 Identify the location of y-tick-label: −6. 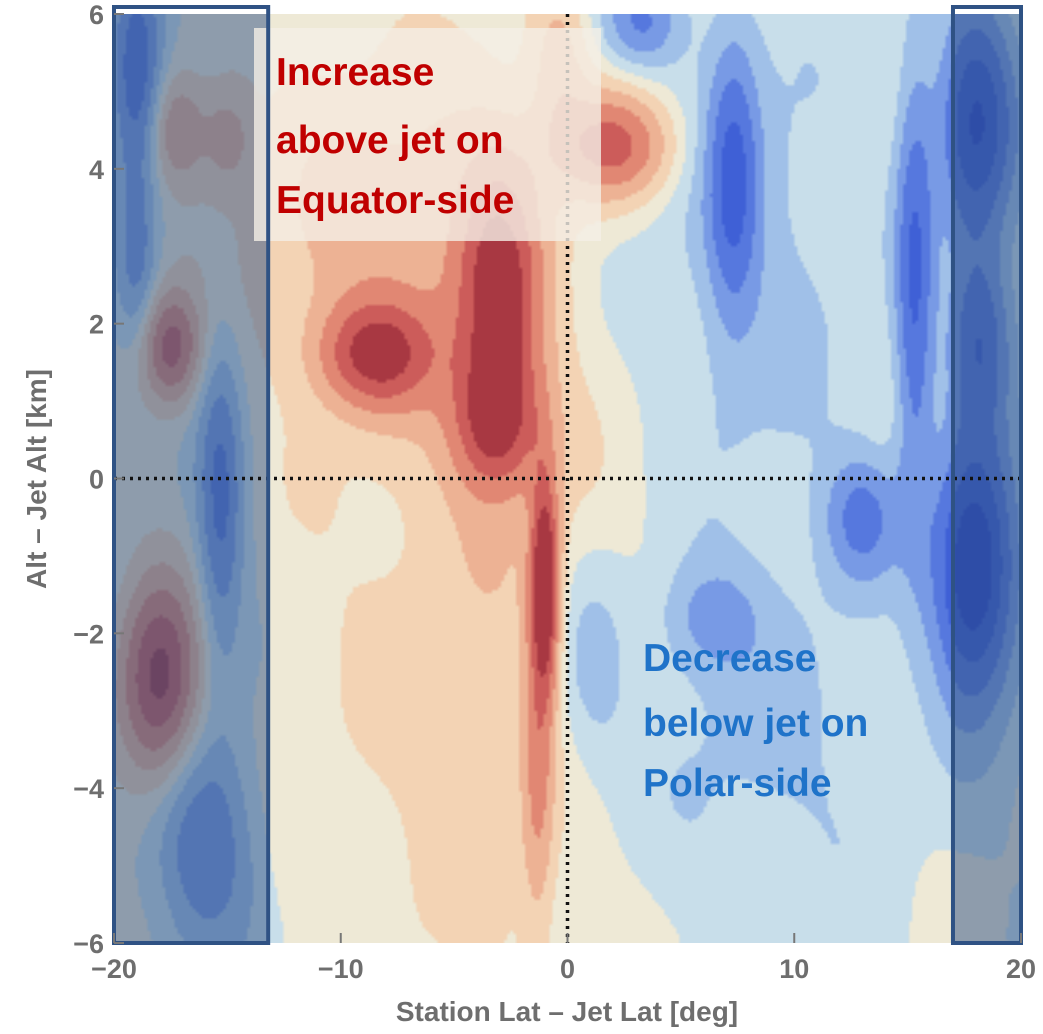
(88, 944).